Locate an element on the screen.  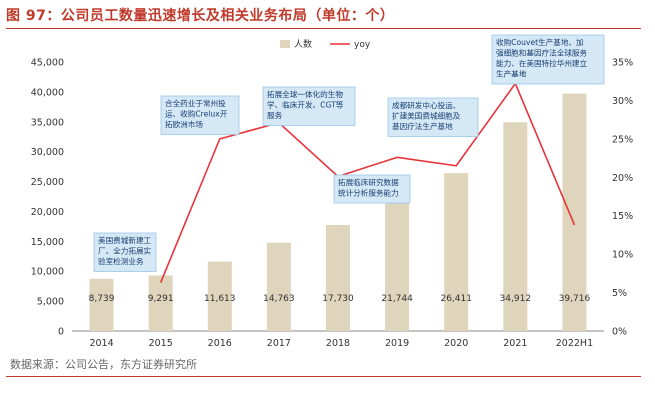
chart-title: 图 97：公司员工数量迅速增长及相关业务布局（单位：个） is located at coordinates (200, 16).